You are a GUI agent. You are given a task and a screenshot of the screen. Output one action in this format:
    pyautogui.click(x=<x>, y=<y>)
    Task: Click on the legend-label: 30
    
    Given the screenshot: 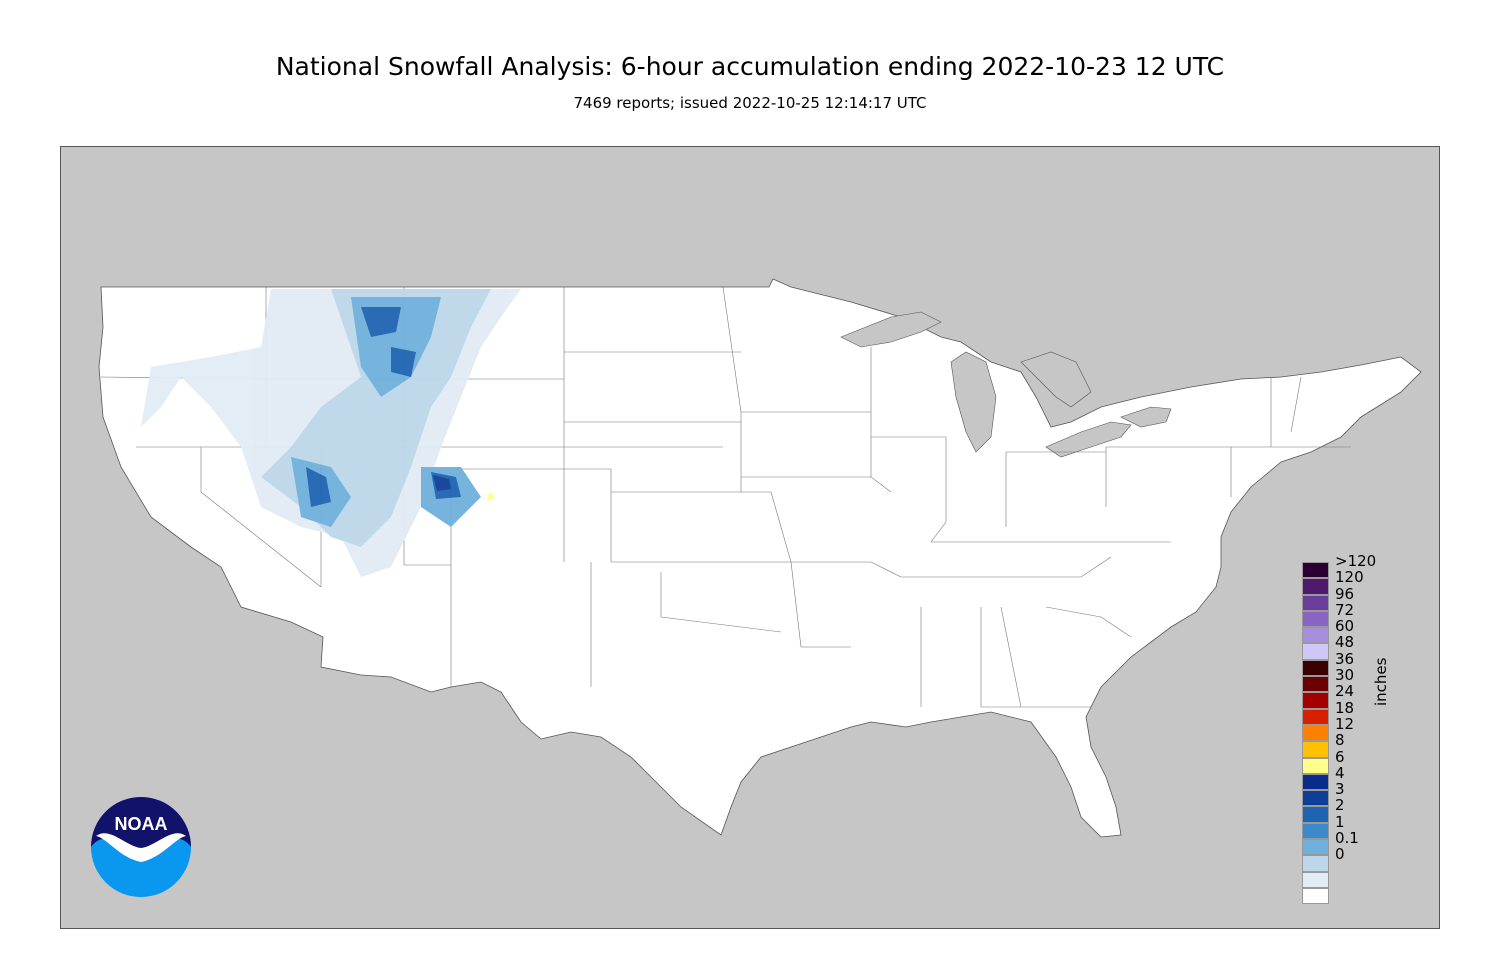 What is the action you would take?
    pyautogui.click(x=1345, y=675)
    